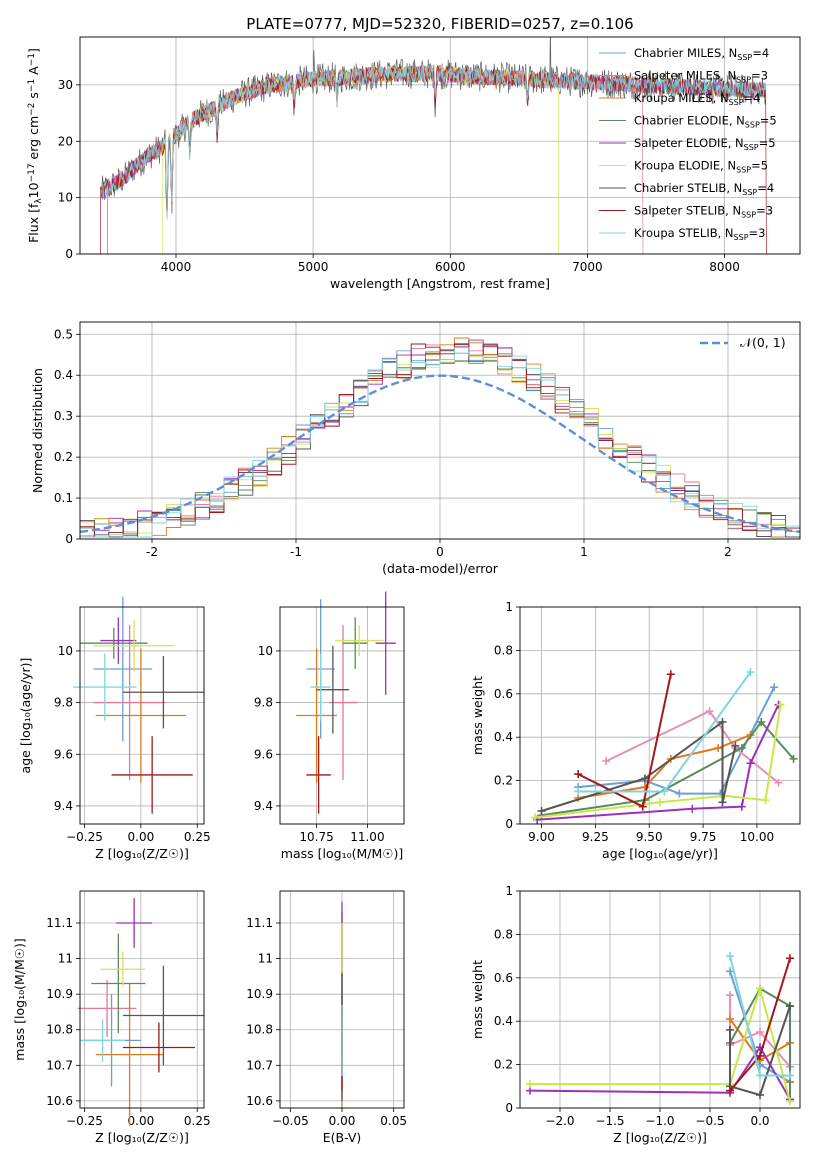 The height and width of the screenshot is (1174, 819). Describe the element at coordinates (724, 267) in the screenshot. I see `spectrum-xtick-label: 8000` at that location.